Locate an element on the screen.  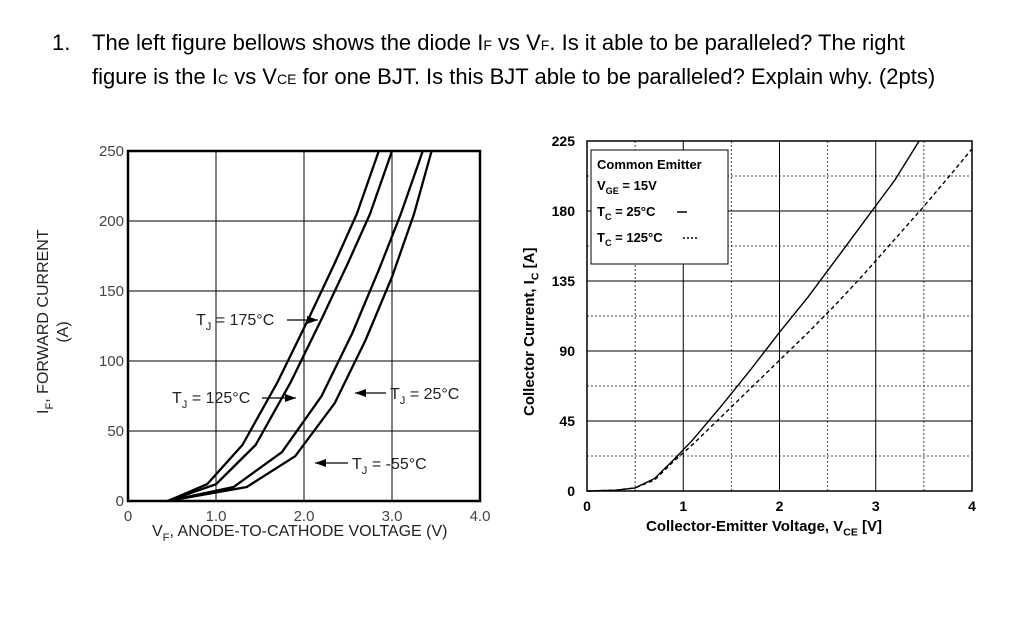
question-line-1-sub-1: F is located at coordinates (487, 45).